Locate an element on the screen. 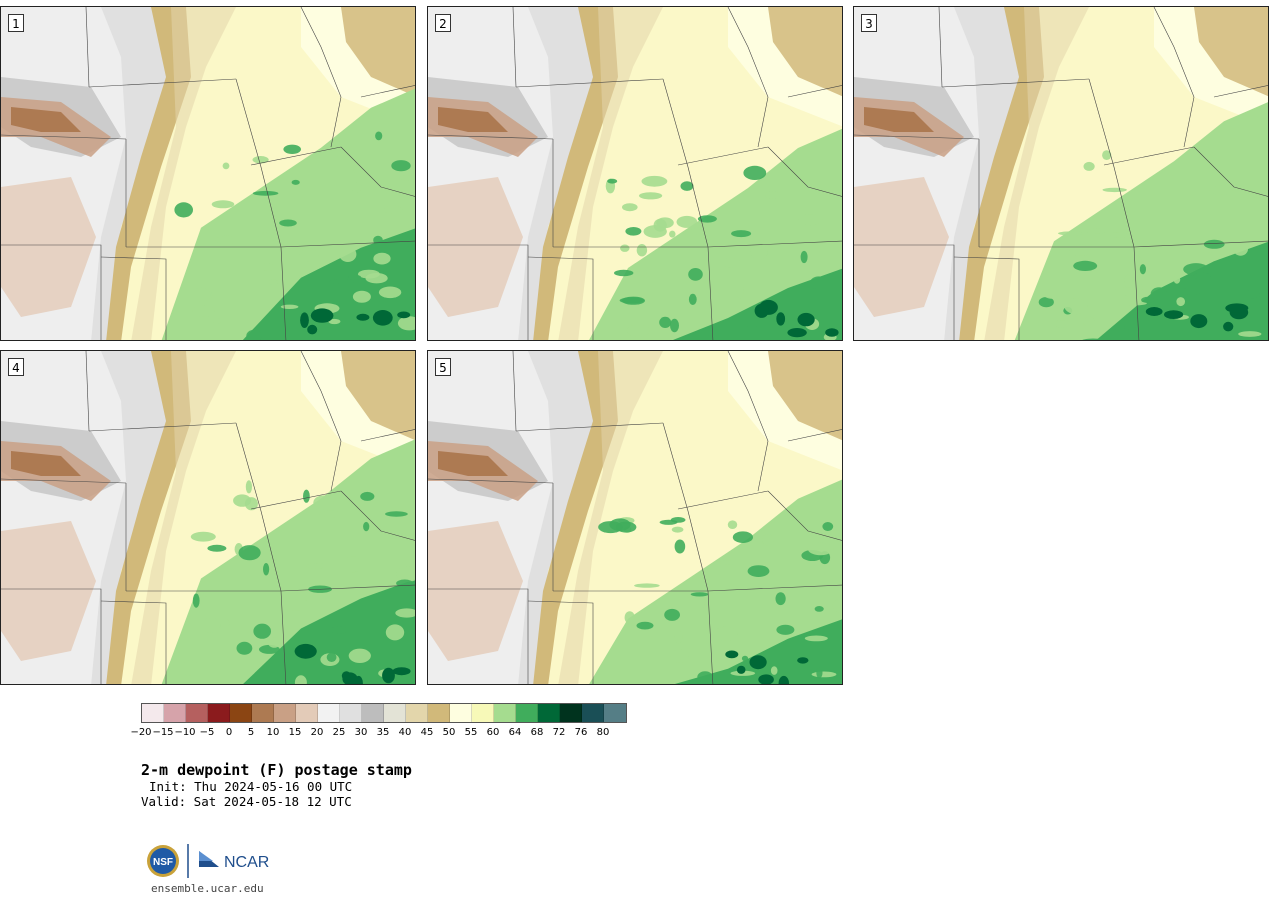 The image size is (1280, 901). panel-number: 2 is located at coordinates (443, 23).